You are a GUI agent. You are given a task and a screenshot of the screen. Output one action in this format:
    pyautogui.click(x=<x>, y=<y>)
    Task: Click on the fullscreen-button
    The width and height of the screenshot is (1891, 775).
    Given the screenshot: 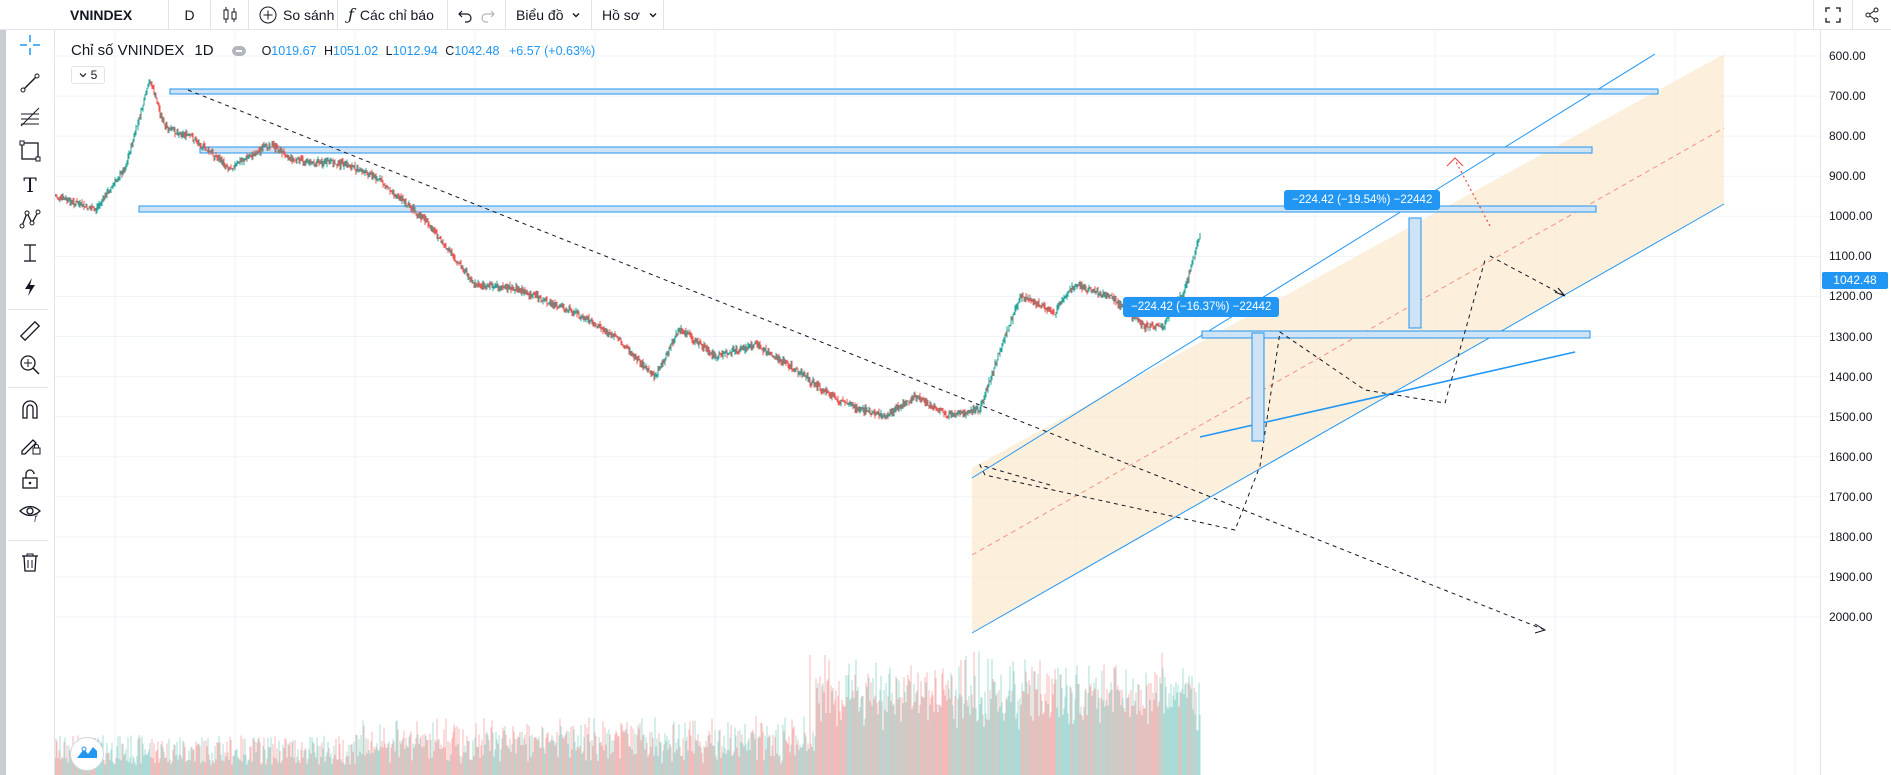 What is the action you would take?
    pyautogui.click(x=1833, y=15)
    